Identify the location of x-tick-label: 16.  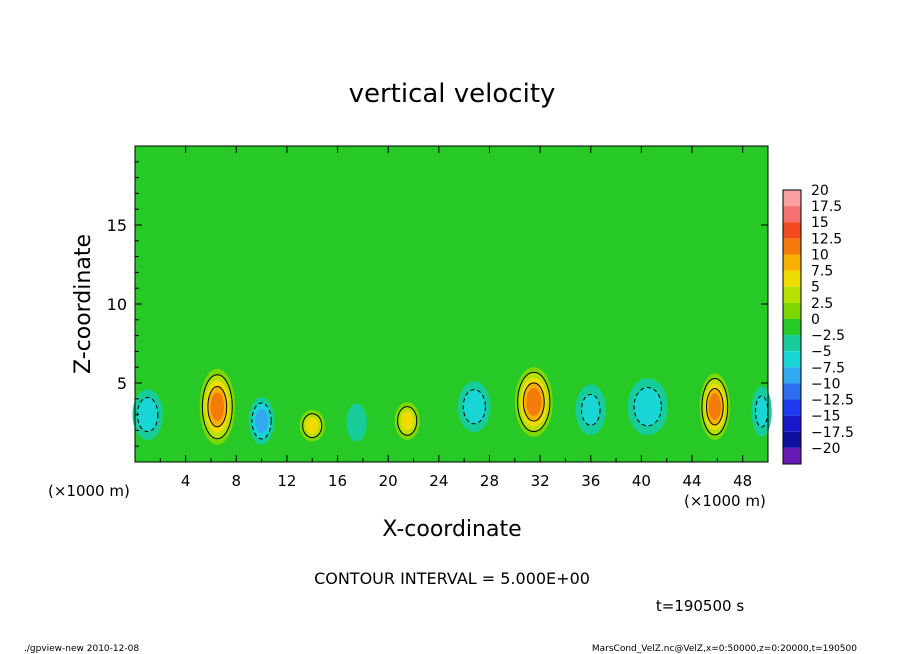
(337, 481).